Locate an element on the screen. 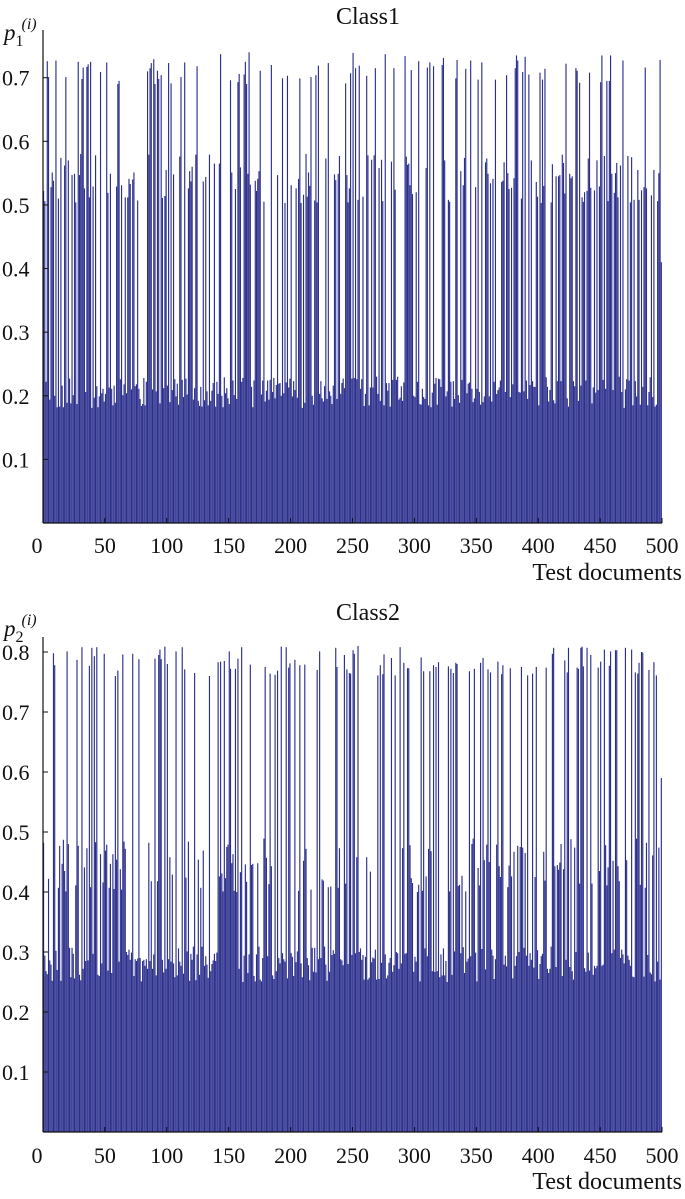 This screenshot has width=685, height=1199. y-label-sup: (i) is located at coordinates (29, 620).